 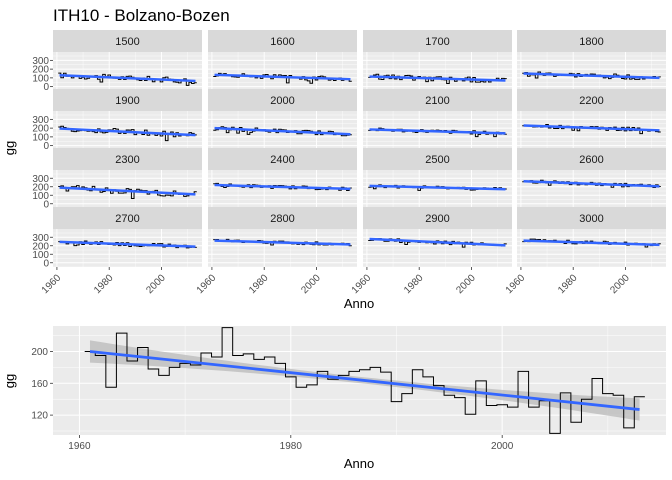 I want to click on facet-panel-2600: 2600, so click(x=591, y=178).